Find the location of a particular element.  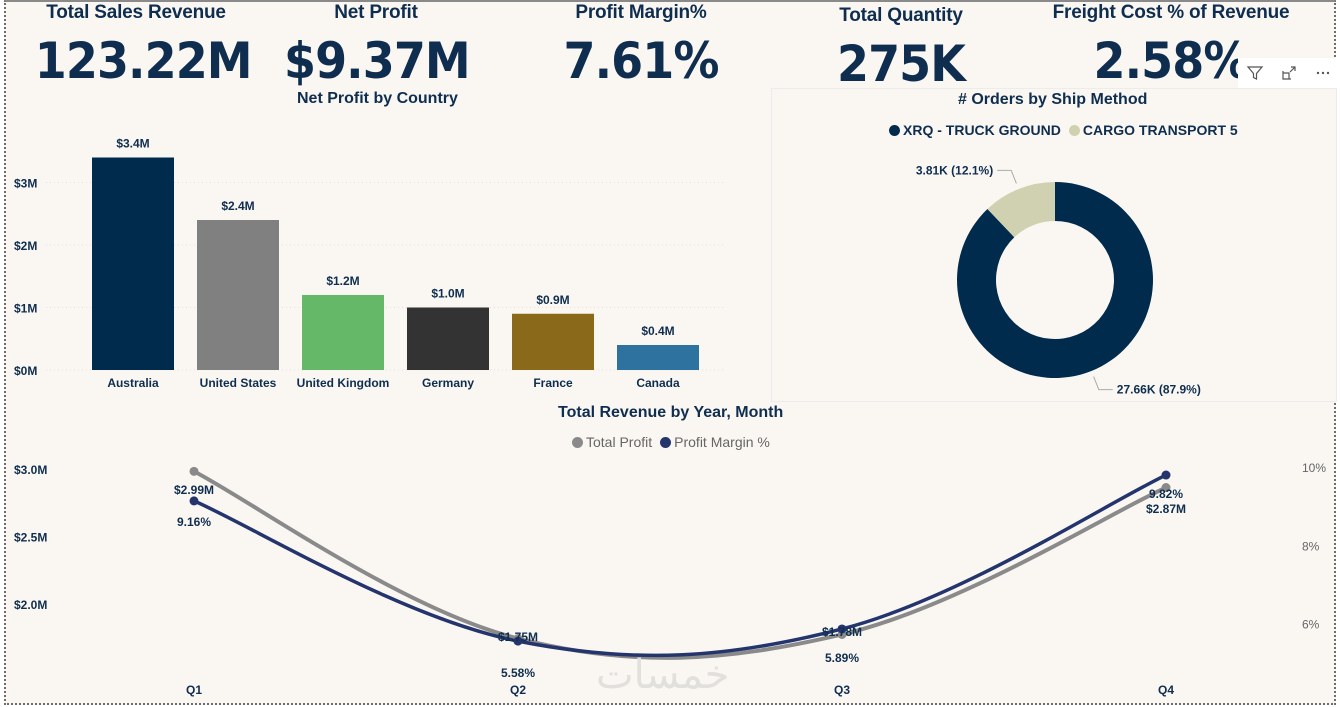

kpi-label: Total Quantity is located at coordinates (901, 15).